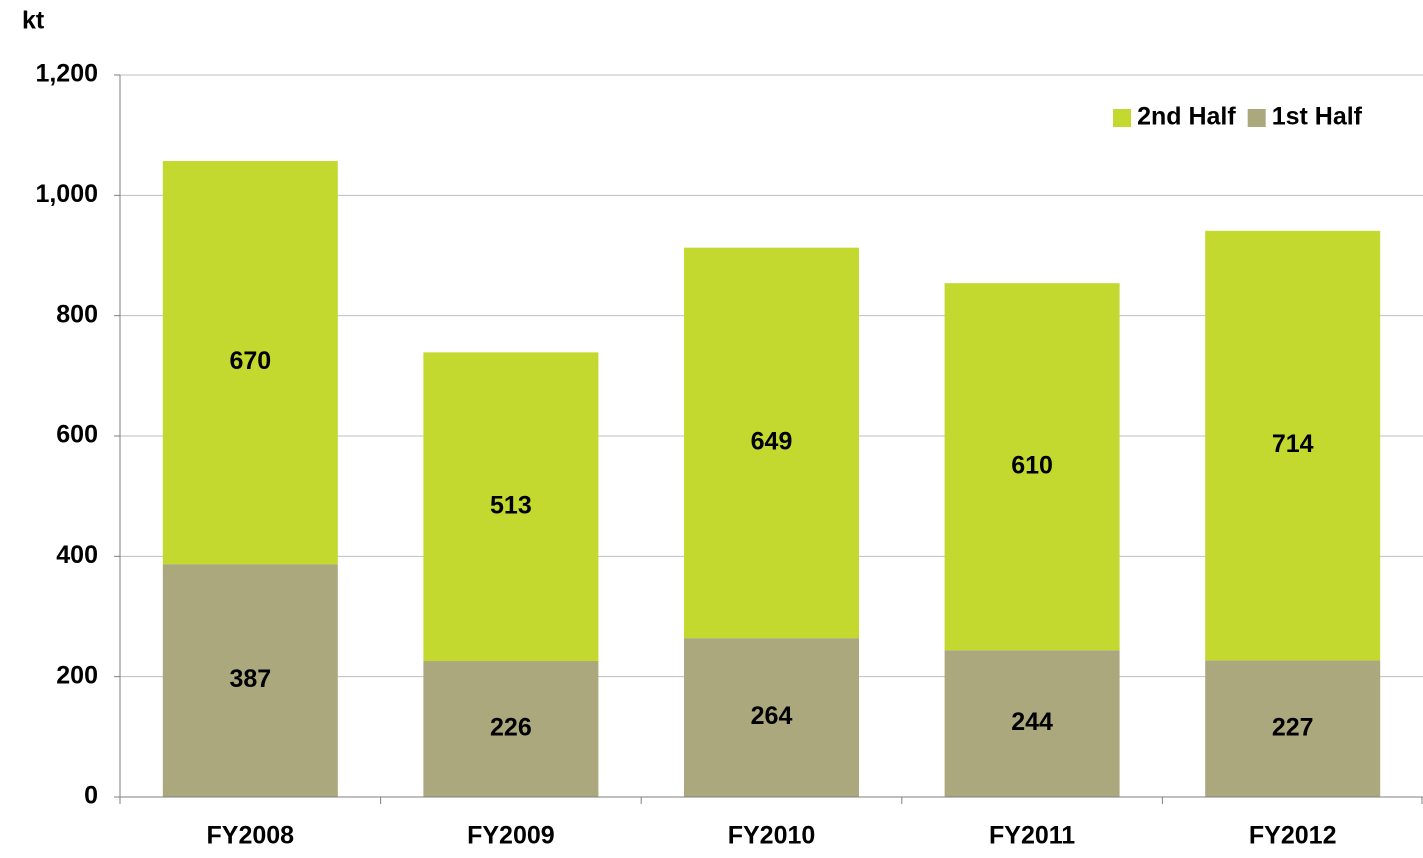  What do you see at coordinates (511, 836) in the screenshot?
I see `x-tick-label: FY2009` at bounding box center [511, 836].